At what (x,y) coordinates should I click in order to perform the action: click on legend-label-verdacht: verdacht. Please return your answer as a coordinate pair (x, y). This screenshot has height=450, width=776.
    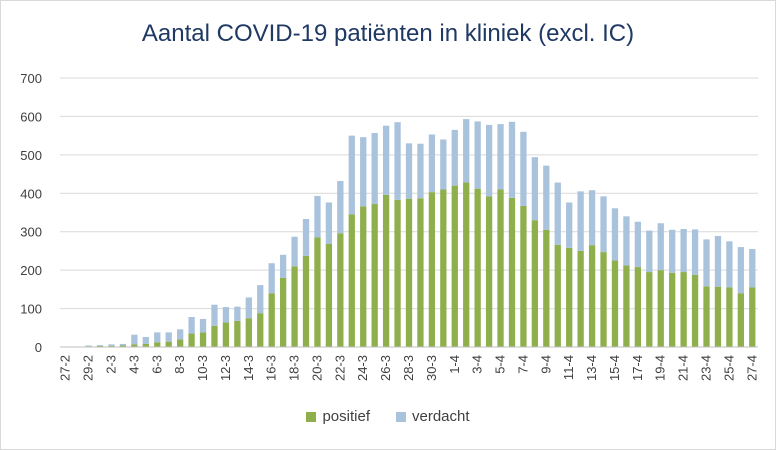
    Looking at the image, I should click on (440, 416).